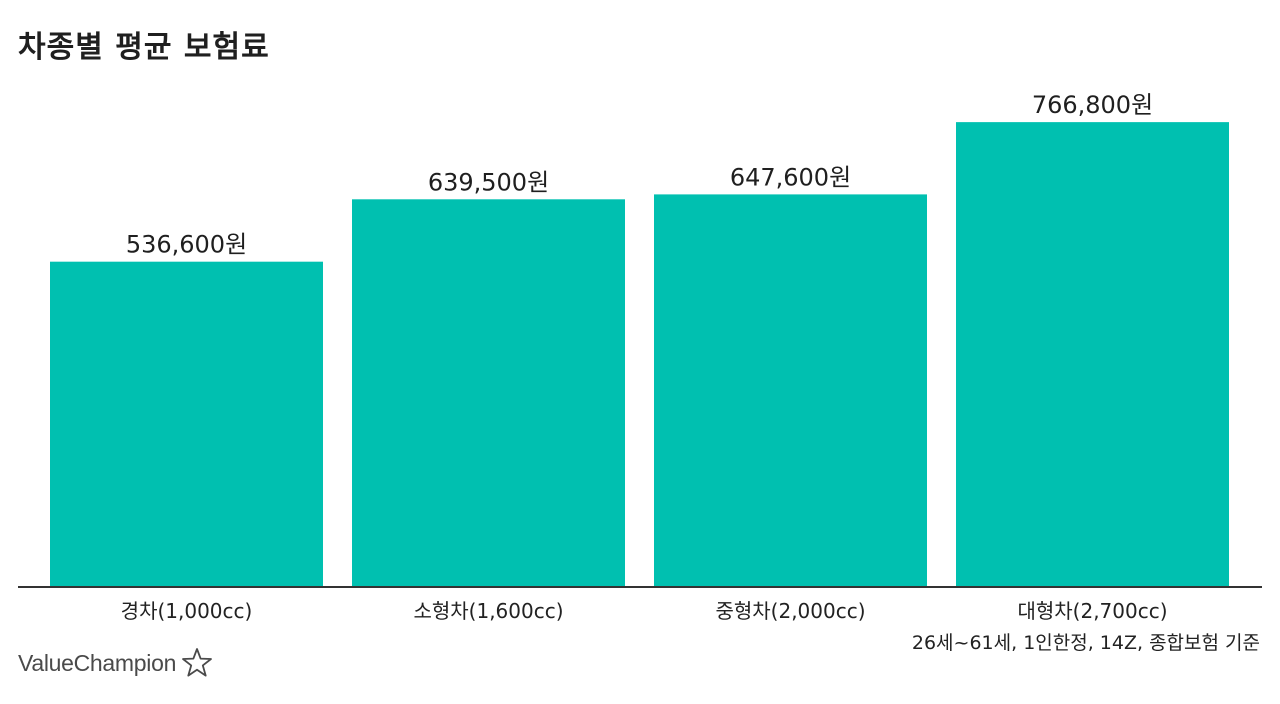 The image size is (1280, 704). I want to click on brand-logo: ValueChampion, so click(116, 663).